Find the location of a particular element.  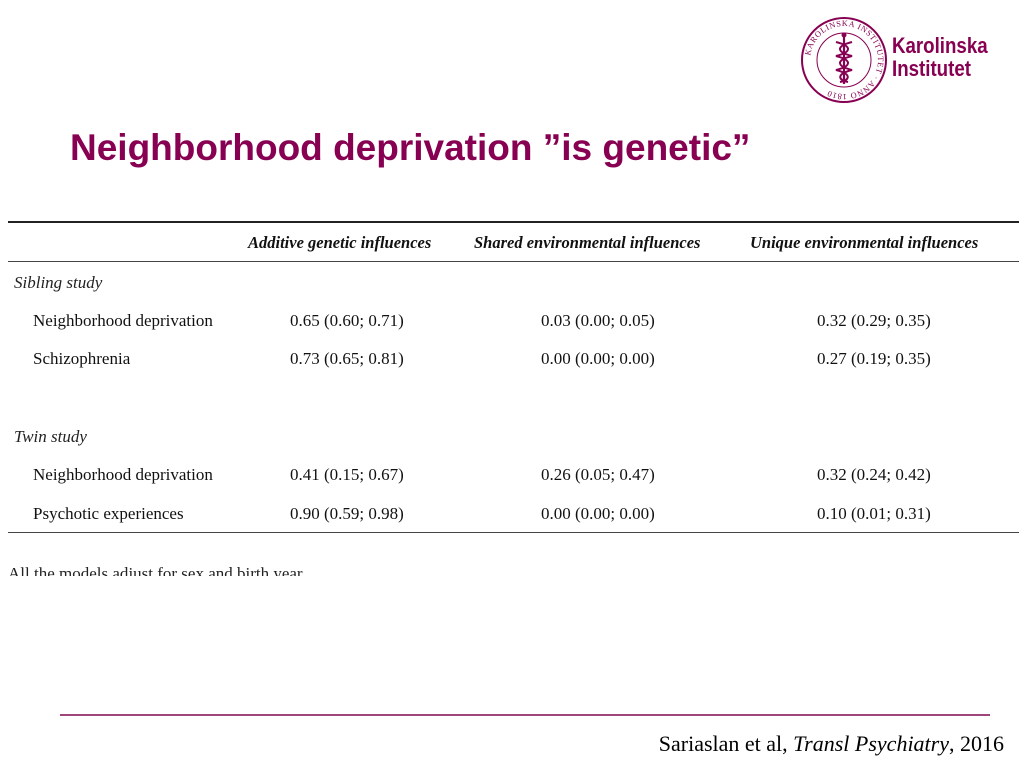

group-label-twin: Twin study is located at coordinates (50, 436).